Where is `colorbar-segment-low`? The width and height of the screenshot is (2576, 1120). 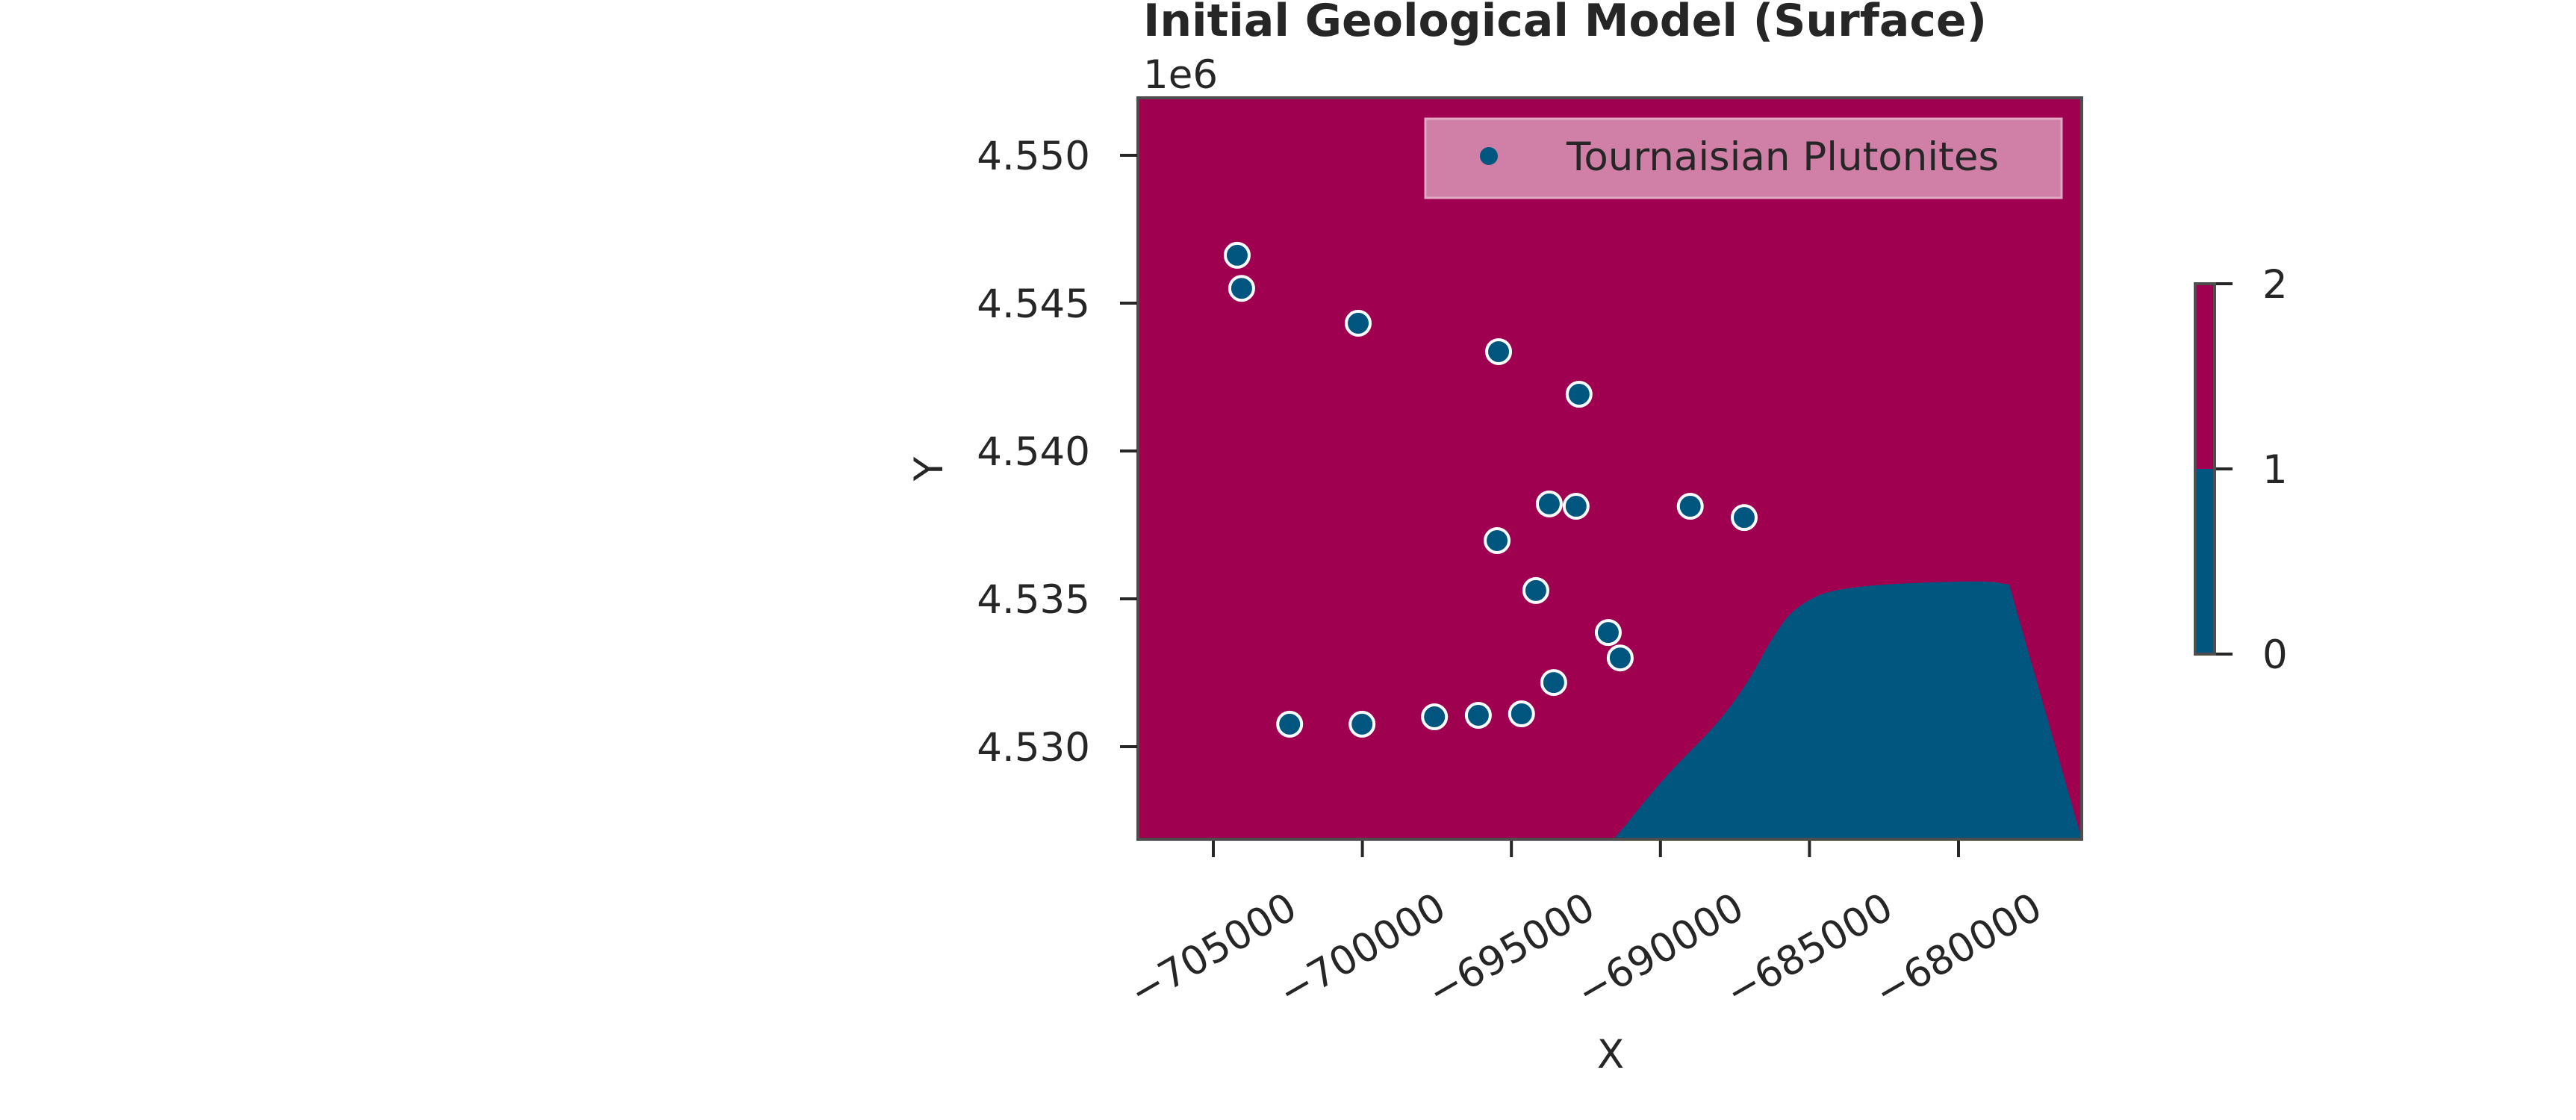
colorbar-segment-low is located at coordinates (2205, 561).